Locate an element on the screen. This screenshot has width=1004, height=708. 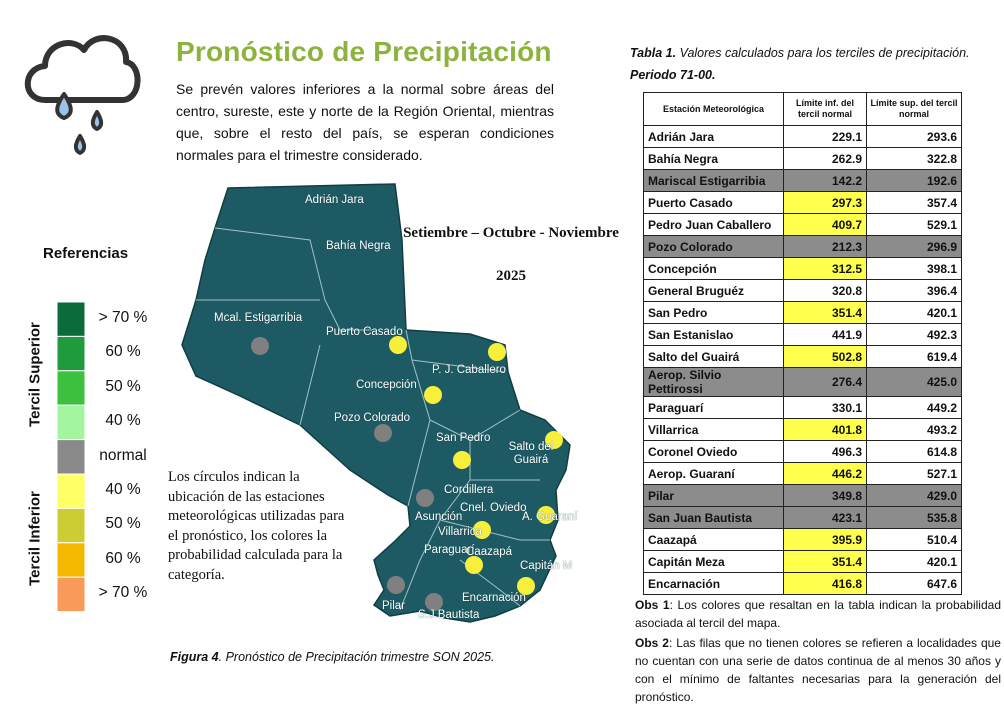
table-row: Concepción 312.5 398.1 is located at coordinates (802, 268).